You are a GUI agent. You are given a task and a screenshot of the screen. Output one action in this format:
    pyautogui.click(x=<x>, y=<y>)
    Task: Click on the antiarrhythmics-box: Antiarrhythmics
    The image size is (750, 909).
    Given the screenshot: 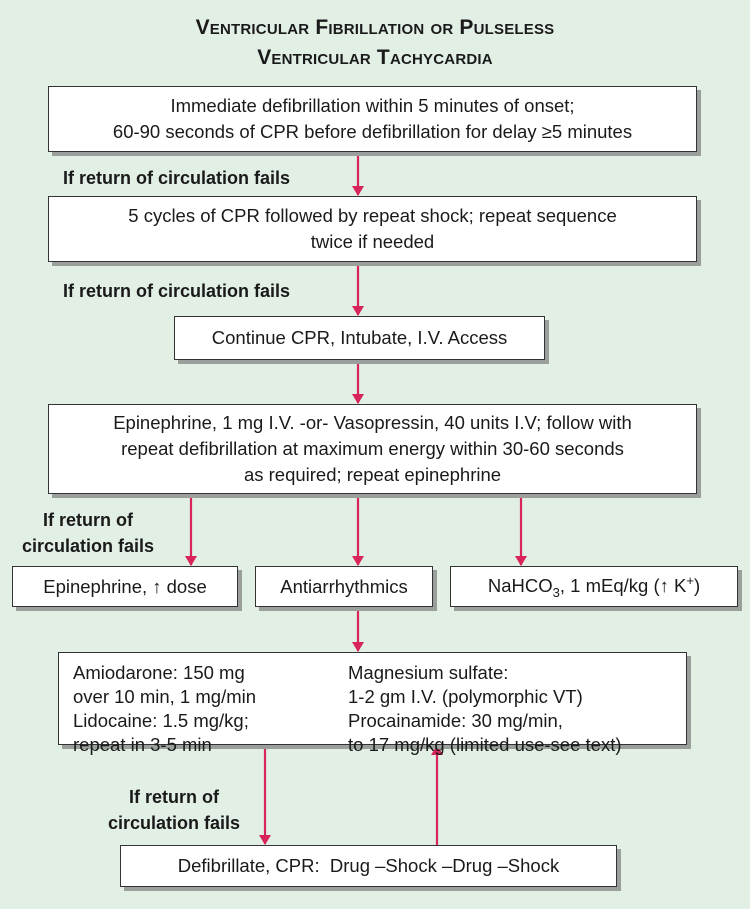 What is the action you would take?
    pyautogui.click(x=344, y=586)
    